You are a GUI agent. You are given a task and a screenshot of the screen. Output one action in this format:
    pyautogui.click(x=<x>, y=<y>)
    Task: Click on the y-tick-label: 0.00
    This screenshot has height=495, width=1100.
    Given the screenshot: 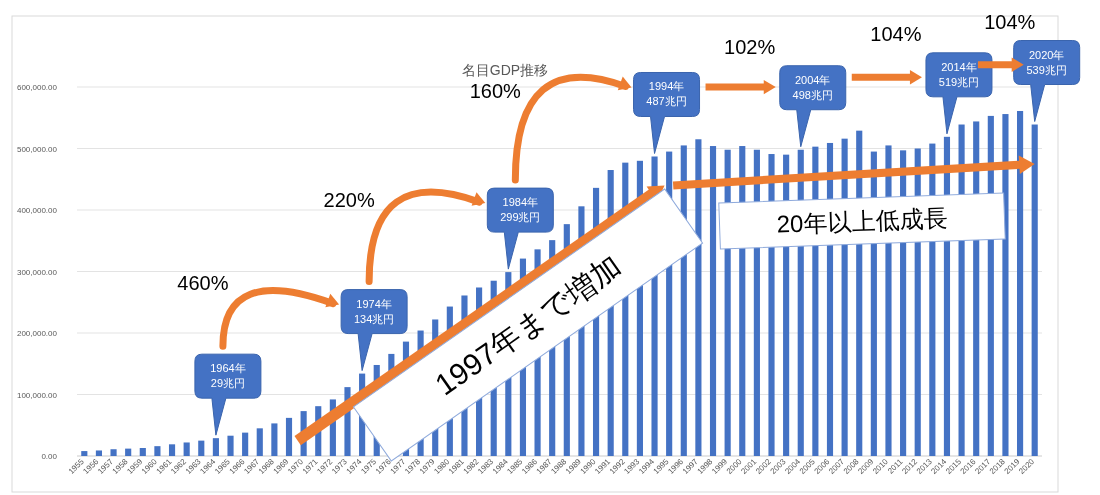 What is the action you would take?
    pyautogui.click(x=49, y=456)
    